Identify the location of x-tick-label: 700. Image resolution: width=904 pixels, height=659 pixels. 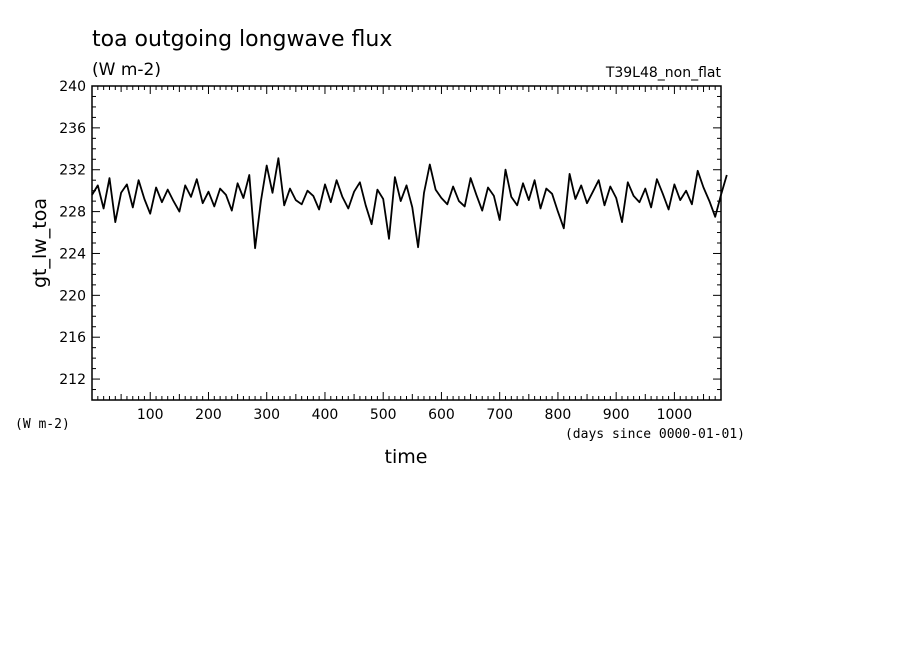
(499, 415).